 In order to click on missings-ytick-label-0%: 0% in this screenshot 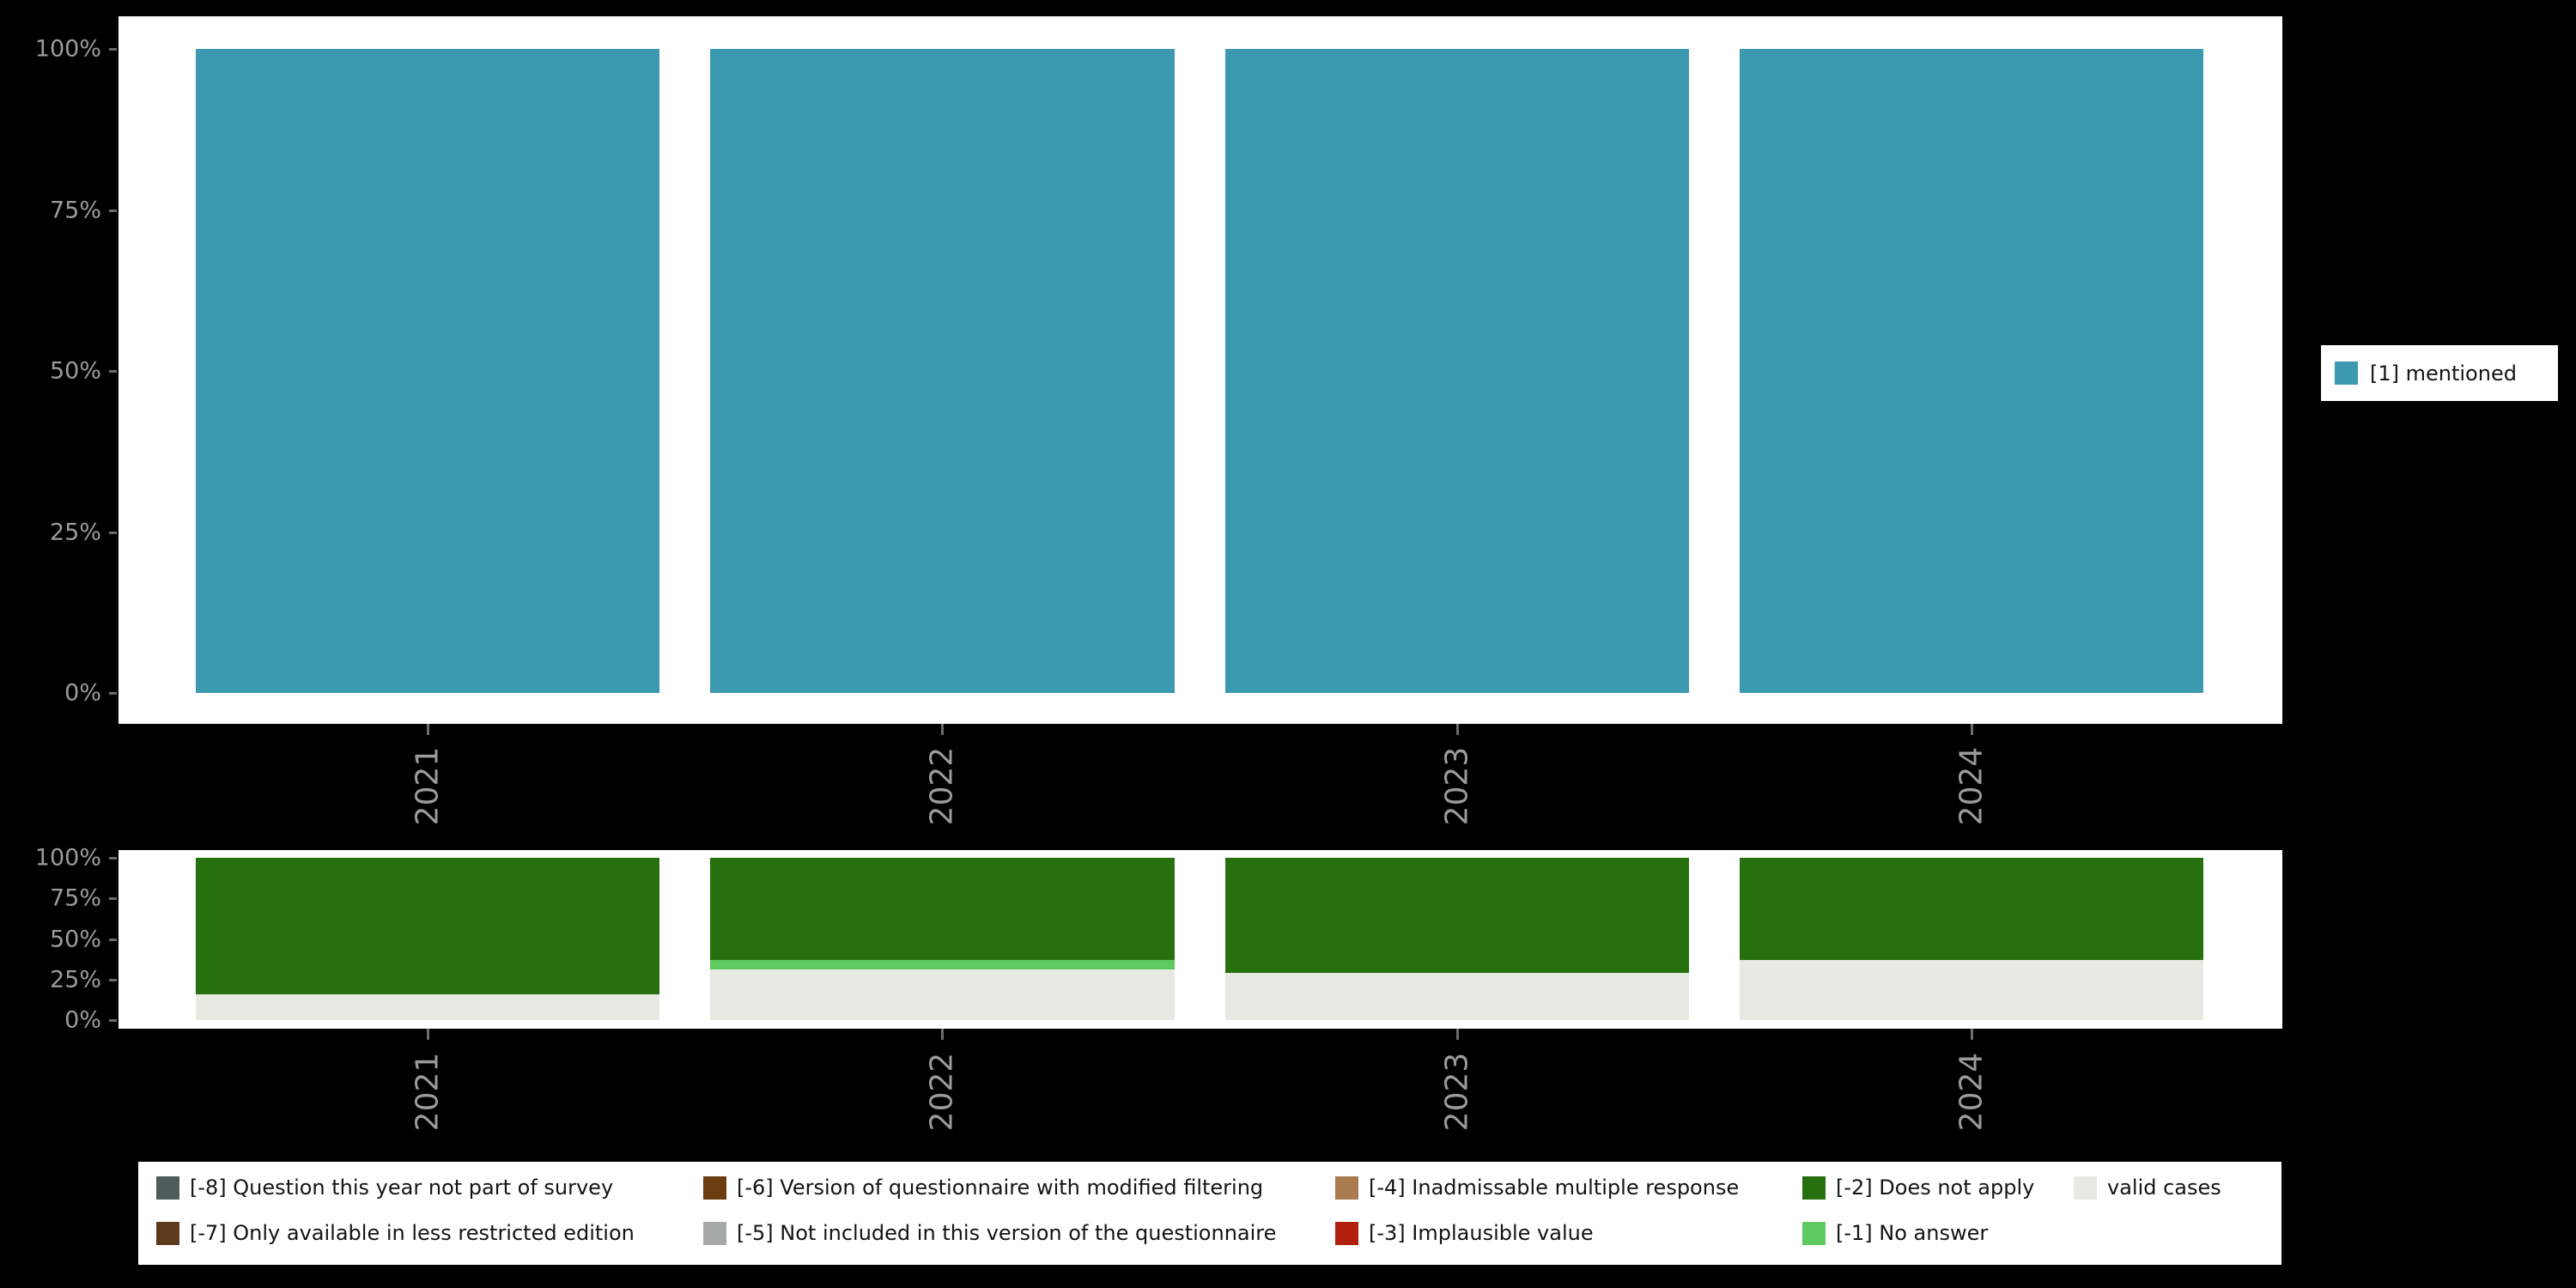, I will do `click(82, 1020)`.